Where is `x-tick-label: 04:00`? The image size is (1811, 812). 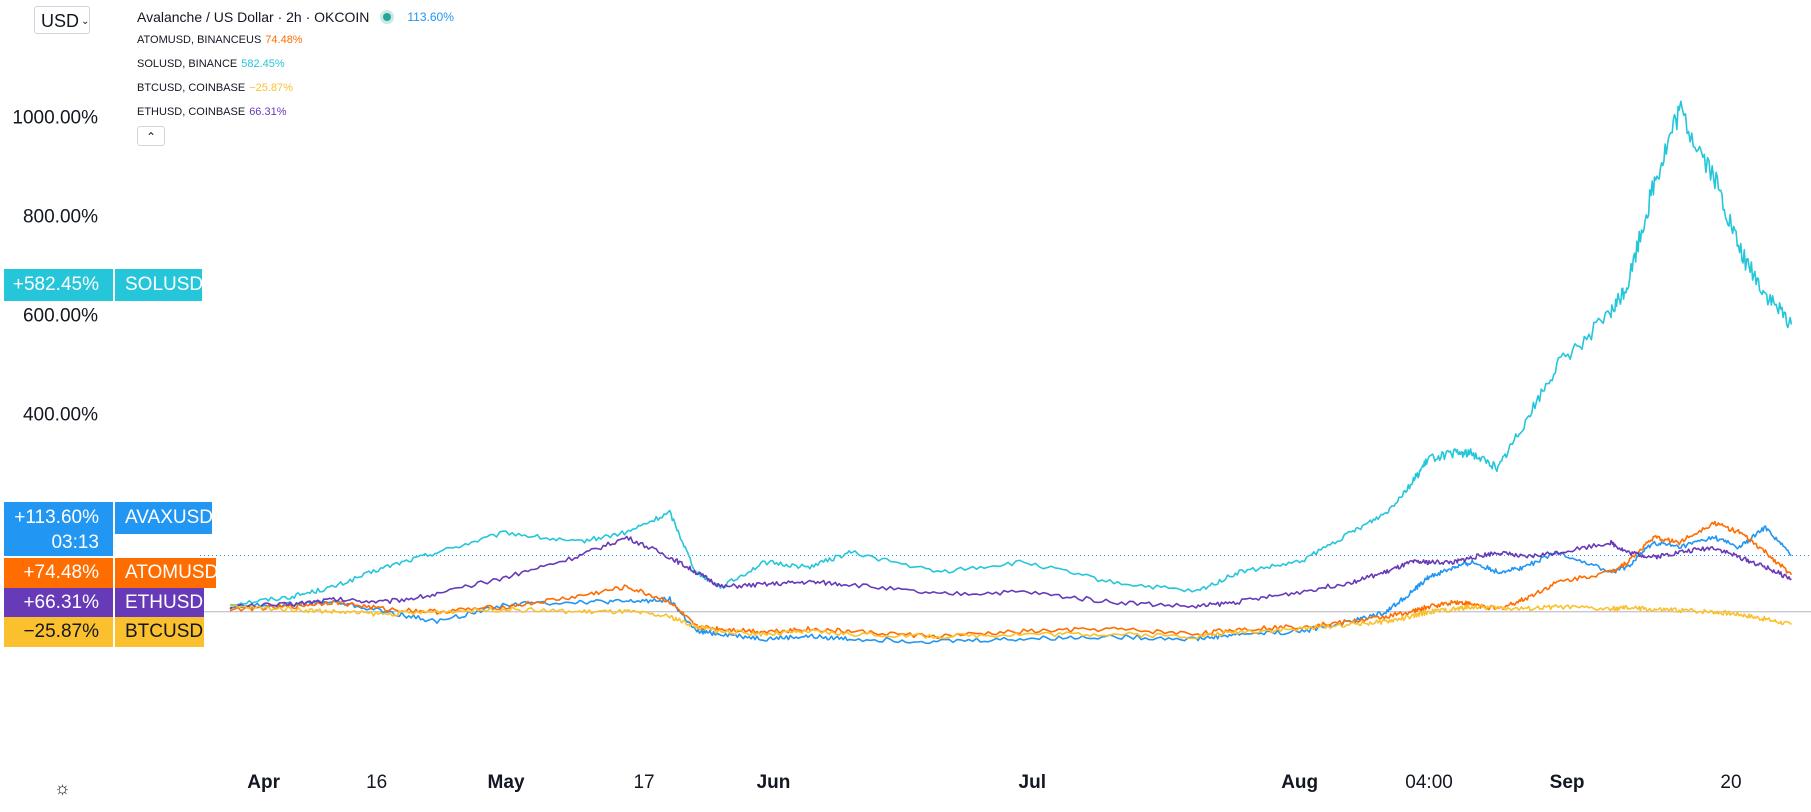 x-tick-label: 04:00 is located at coordinates (1429, 782).